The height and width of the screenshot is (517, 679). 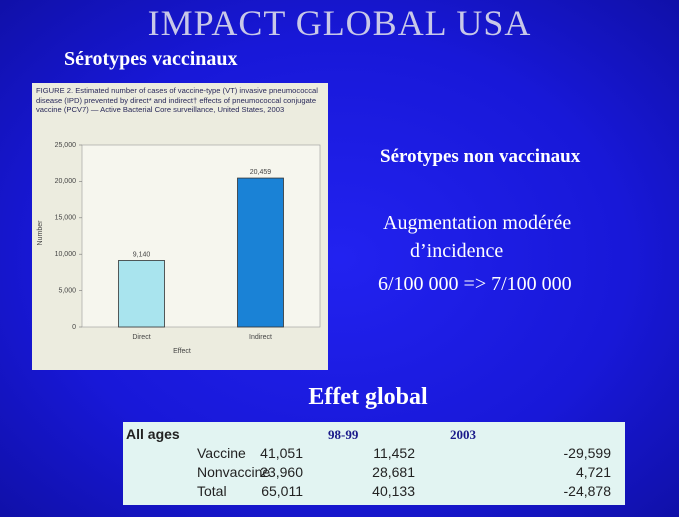 What do you see at coordinates (457, 251) in the screenshot?
I see `right-line: d’incidence` at bounding box center [457, 251].